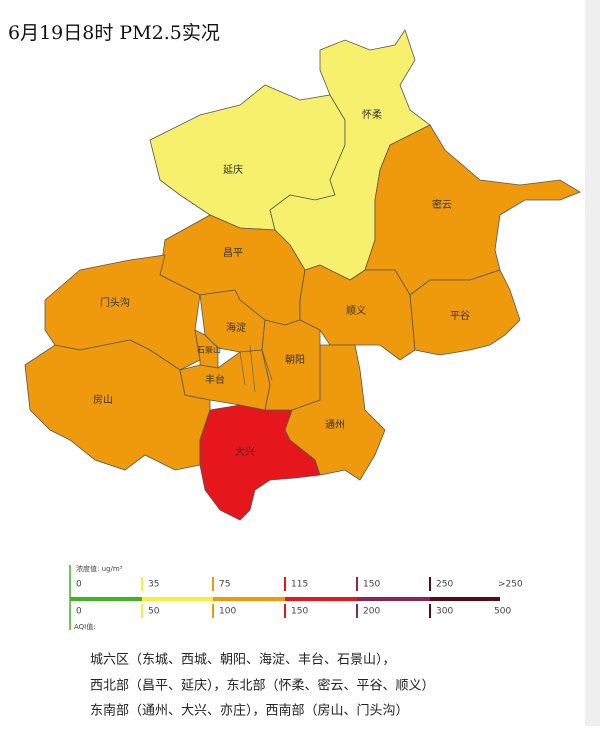 The width and height of the screenshot is (600, 730). Describe the element at coordinates (233, 169) in the screenshot. I see `district-label: 延庆` at that location.